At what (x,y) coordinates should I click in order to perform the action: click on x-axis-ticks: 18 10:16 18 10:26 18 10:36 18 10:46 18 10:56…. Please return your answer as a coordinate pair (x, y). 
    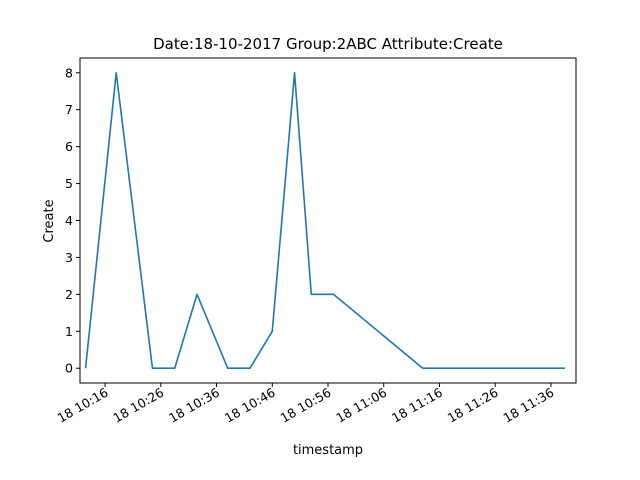
    Looking at the image, I should click on (306, 404).